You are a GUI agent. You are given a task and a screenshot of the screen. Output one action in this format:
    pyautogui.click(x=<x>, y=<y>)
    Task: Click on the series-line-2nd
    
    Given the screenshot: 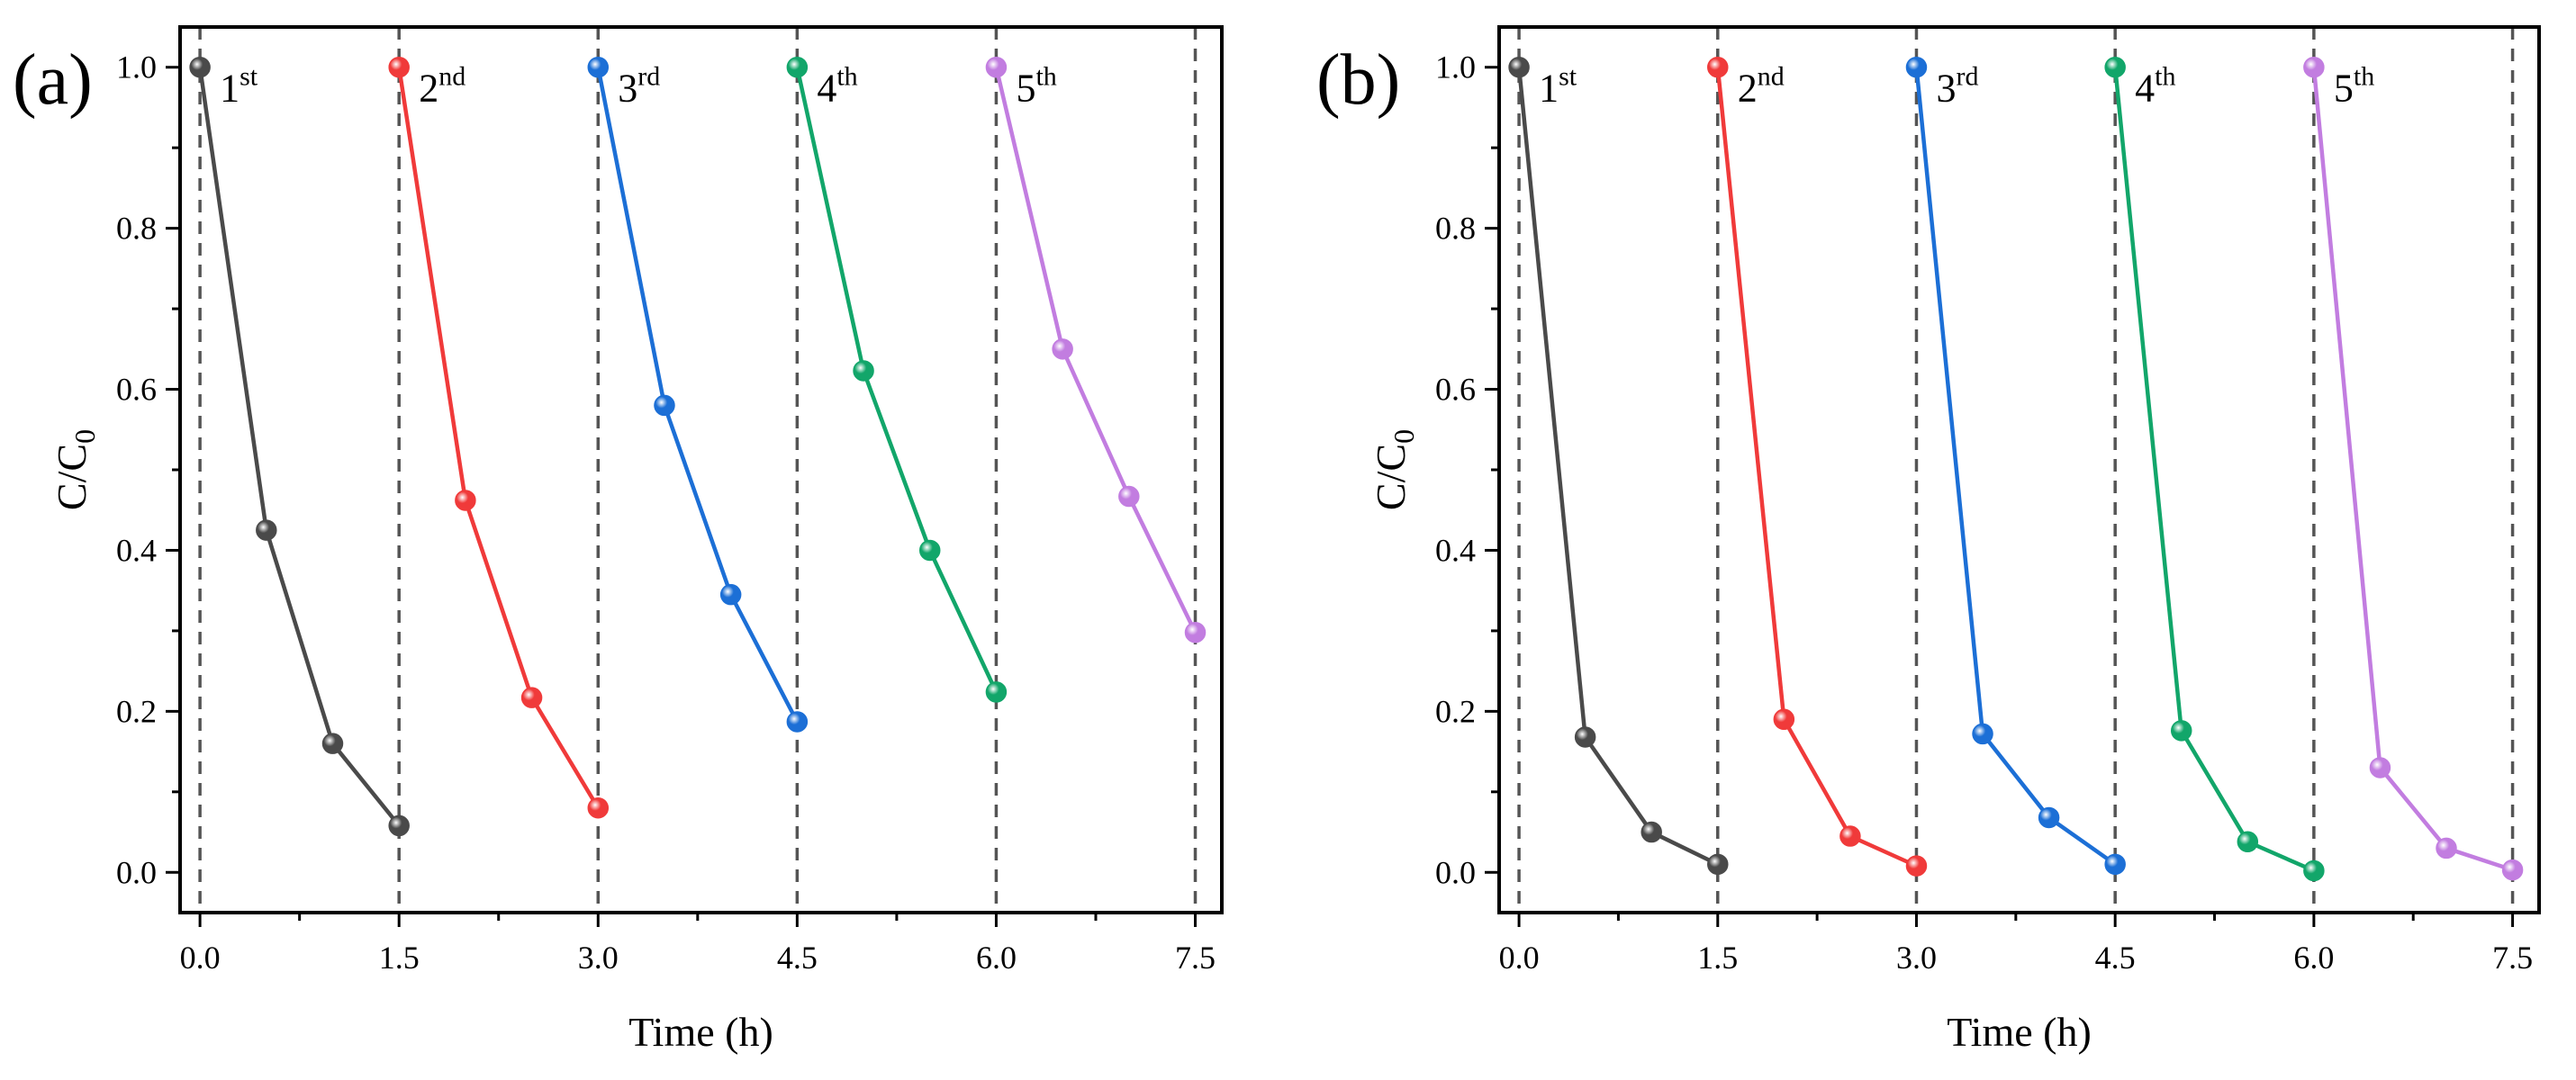 What is the action you would take?
    pyautogui.click(x=1816, y=467)
    